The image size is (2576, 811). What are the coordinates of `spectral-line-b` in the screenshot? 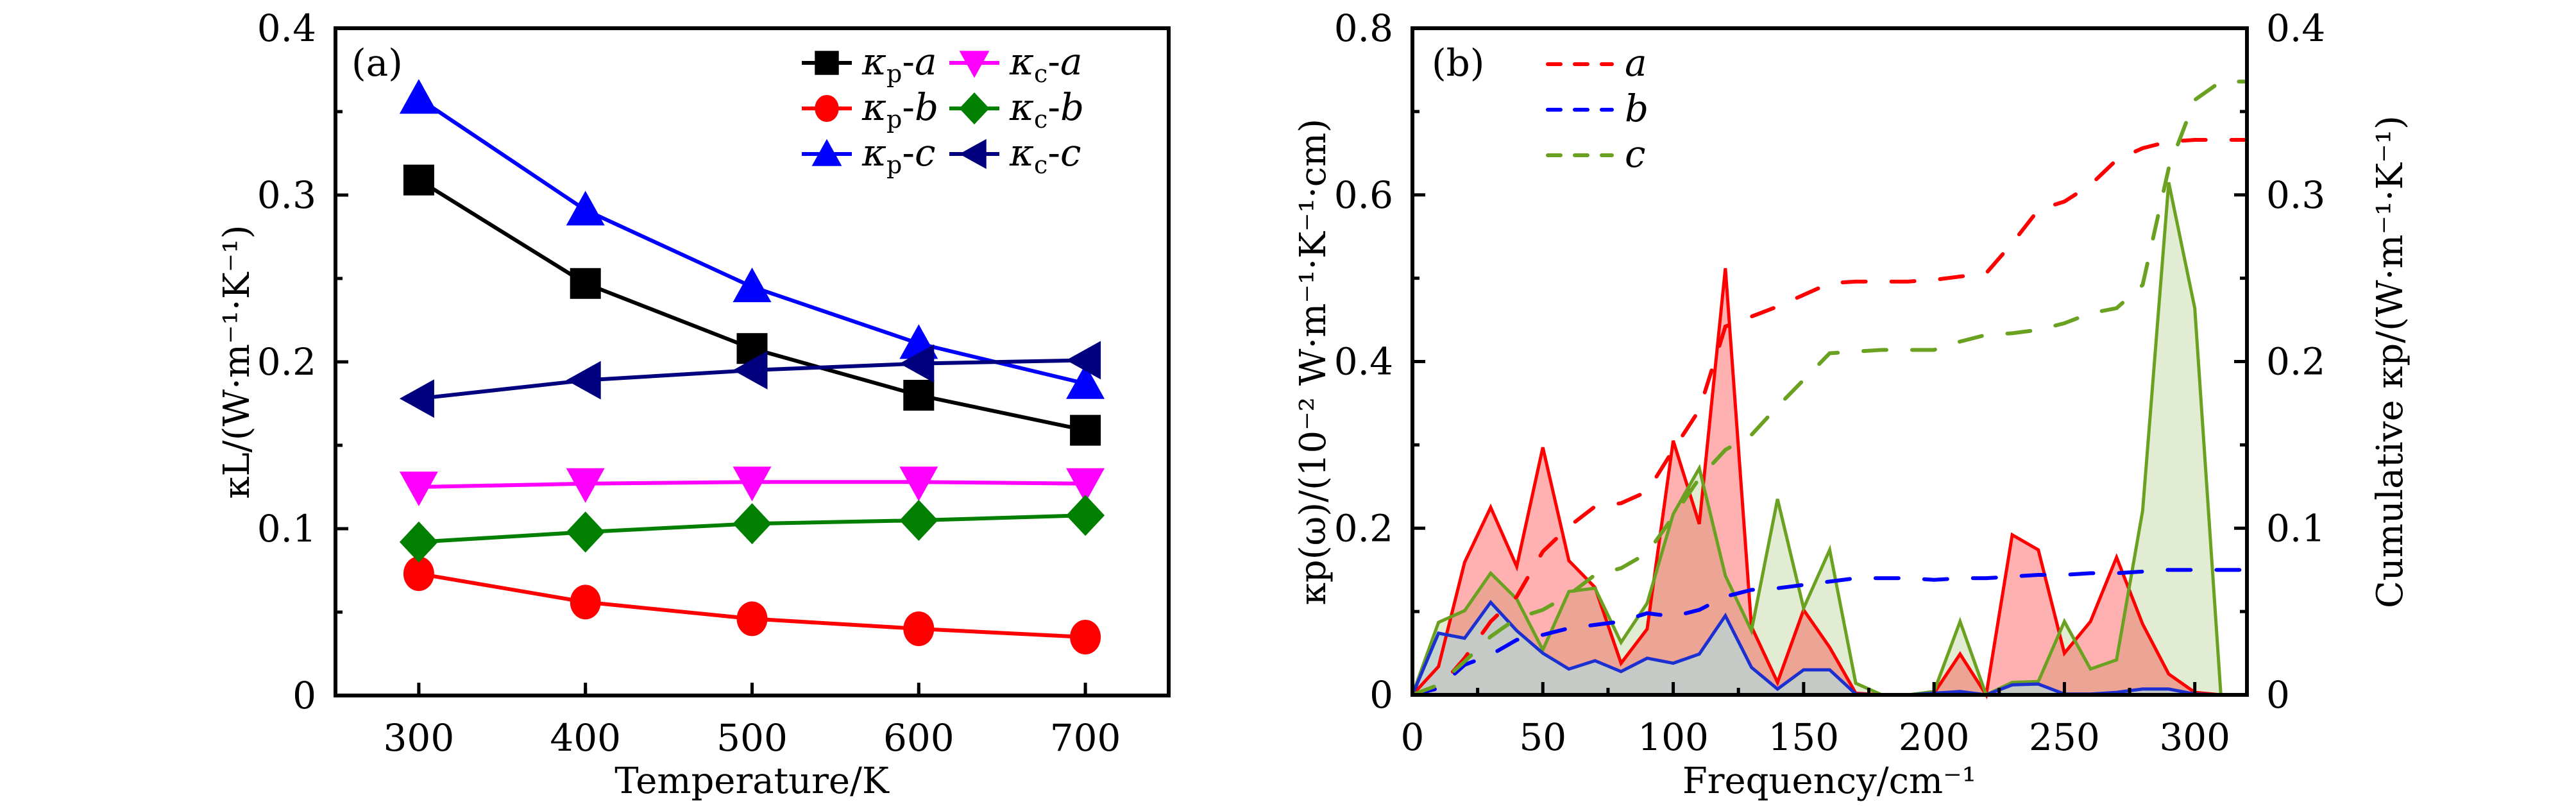 It's located at (1829, 648).